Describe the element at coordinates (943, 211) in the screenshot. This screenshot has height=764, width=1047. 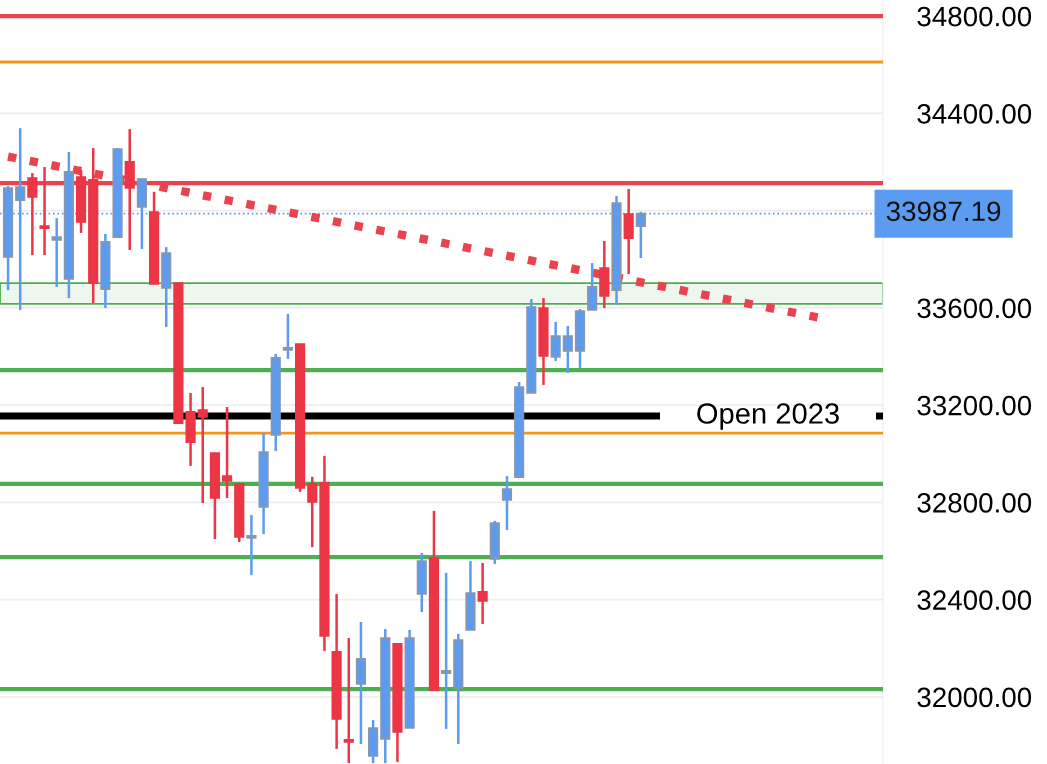
I see `ref-line-label: 33987.19` at that location.